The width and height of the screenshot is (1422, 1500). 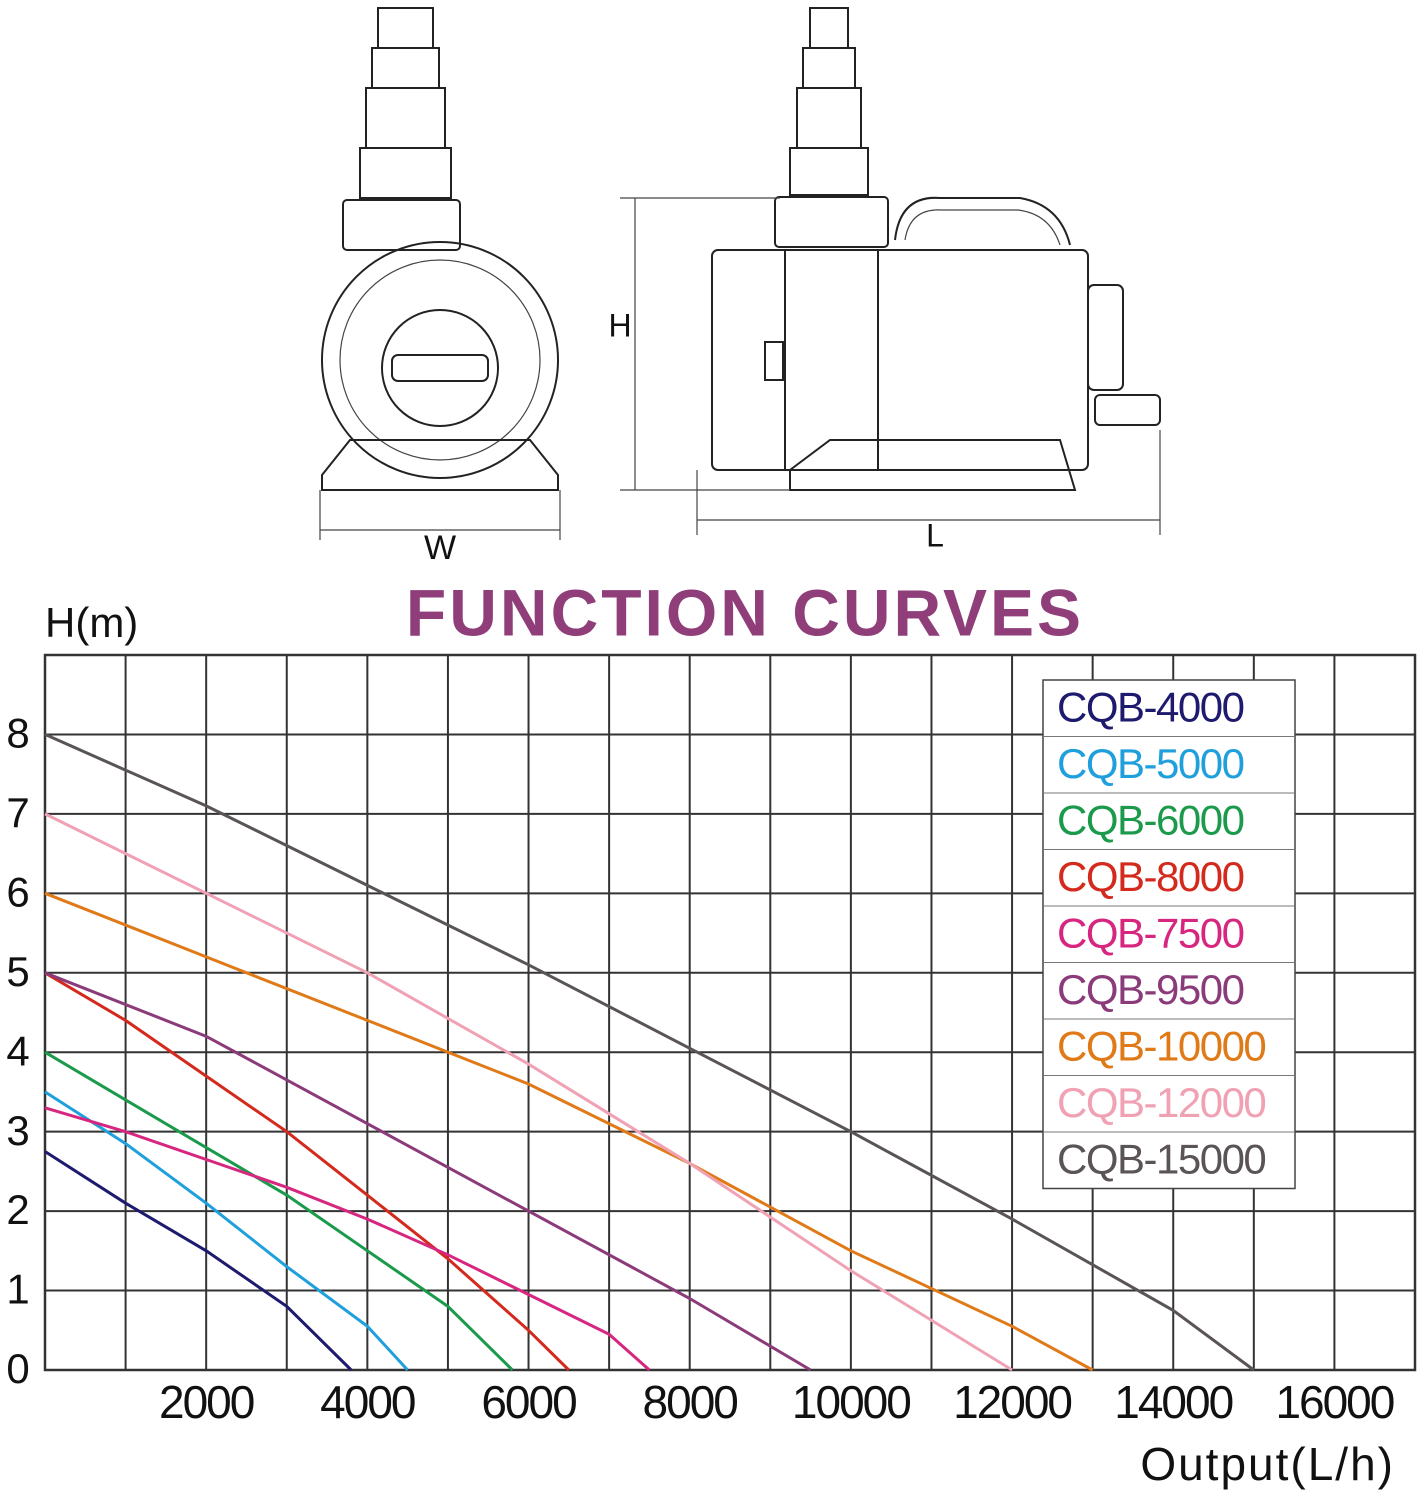 I want to click on x-tick-label: 8000, so click(x=690, y=1402).